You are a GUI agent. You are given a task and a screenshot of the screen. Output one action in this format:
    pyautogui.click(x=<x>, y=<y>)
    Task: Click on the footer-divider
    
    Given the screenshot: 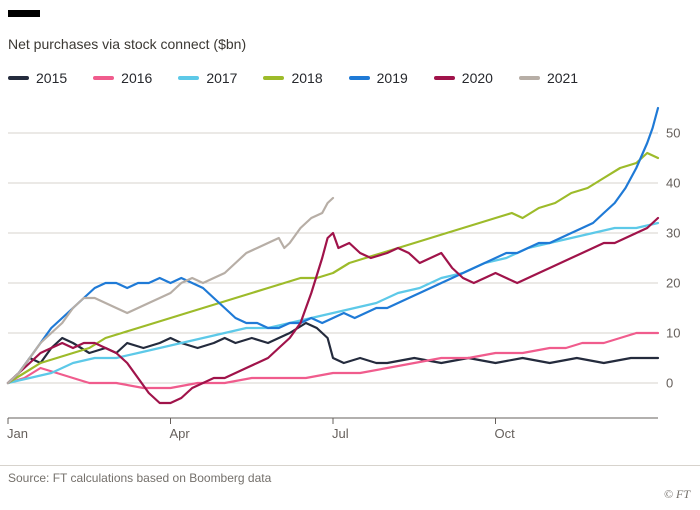 What is the action you would take?
    pyautogui.click(x=350, y=465)
    